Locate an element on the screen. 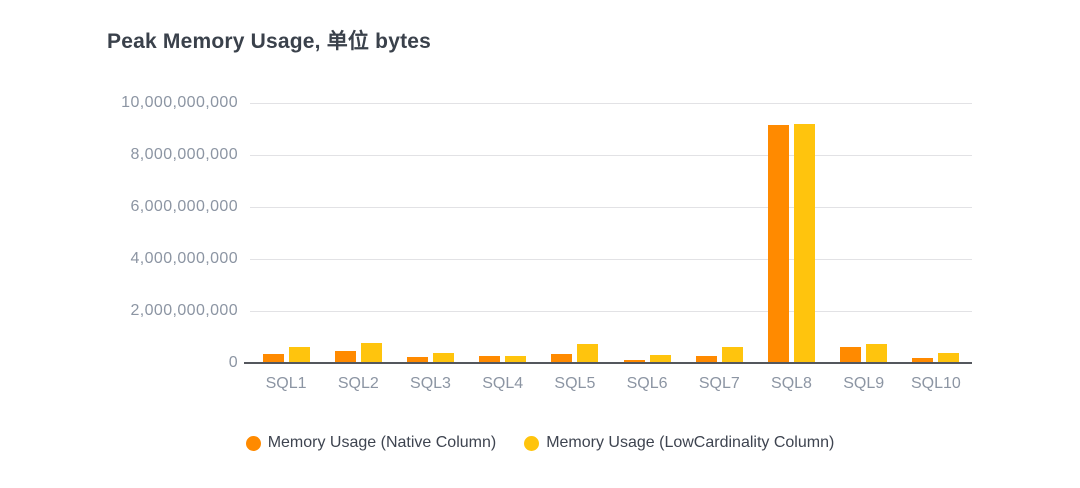 Image resolution: width=1080 pixels, height=488 pixels. legend-swatch-native-icon is located at coordinates (253, 443).